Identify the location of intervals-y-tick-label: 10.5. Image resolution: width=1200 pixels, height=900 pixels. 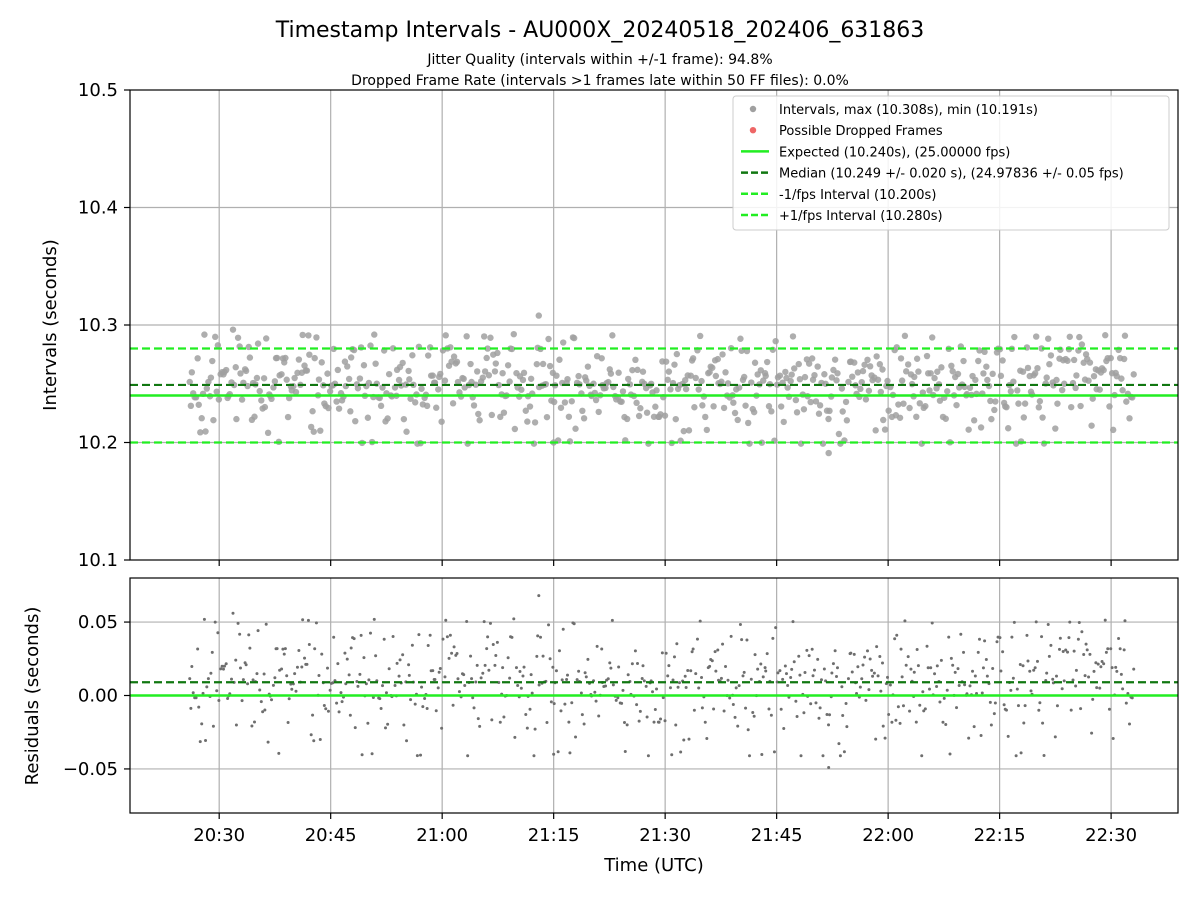
(98, 90).